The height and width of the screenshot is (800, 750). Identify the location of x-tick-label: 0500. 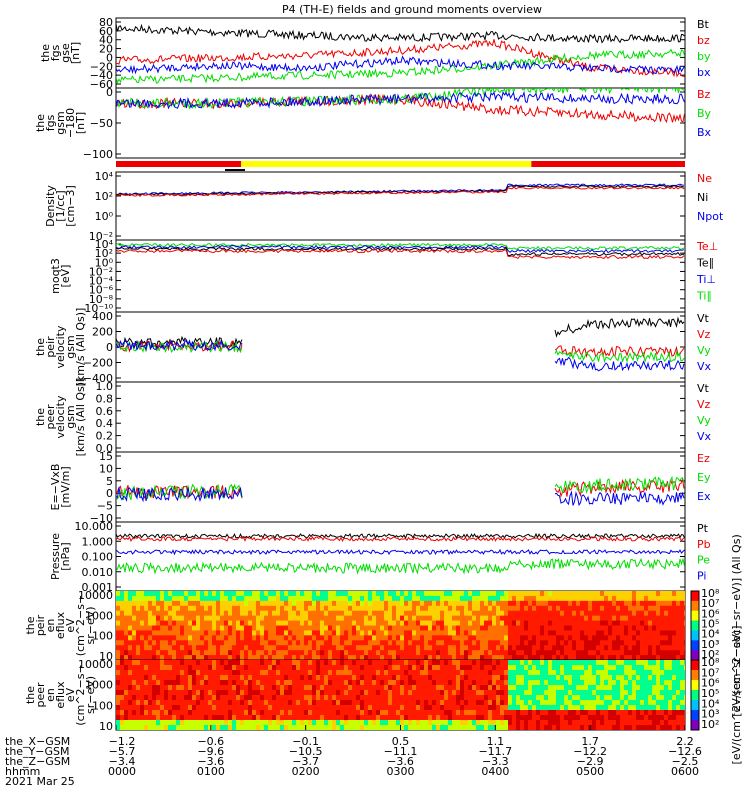
(590, 771).